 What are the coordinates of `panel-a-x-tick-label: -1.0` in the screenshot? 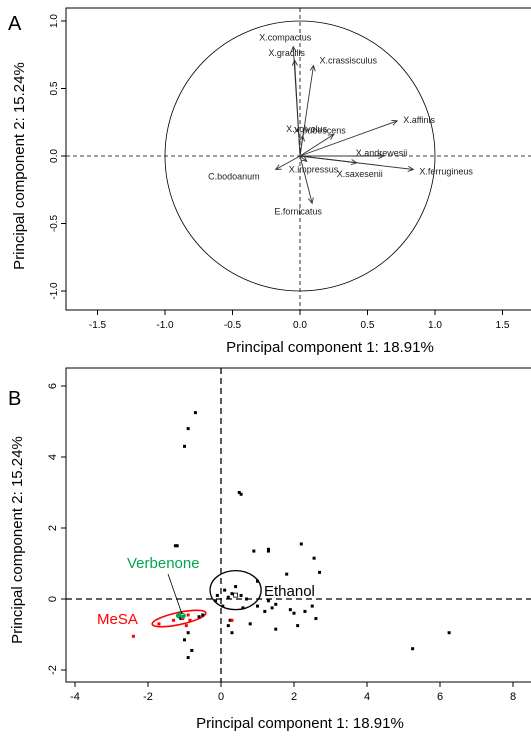 It's located at (165, 325).